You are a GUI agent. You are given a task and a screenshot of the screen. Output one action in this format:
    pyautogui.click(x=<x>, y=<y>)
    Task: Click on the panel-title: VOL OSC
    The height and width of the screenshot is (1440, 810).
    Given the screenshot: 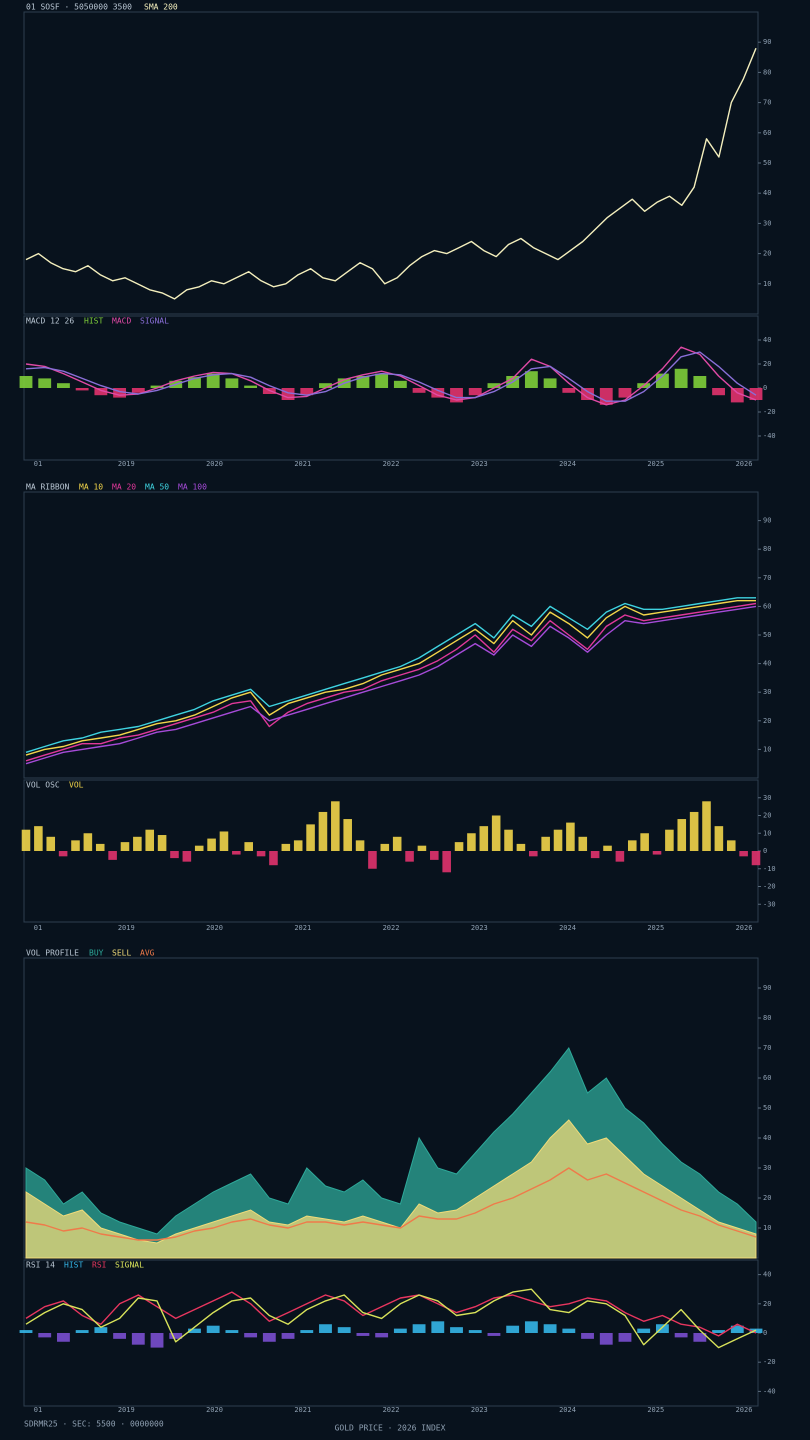 What is the action you would take?
    pyautogui.click(x=43, y=785)
    